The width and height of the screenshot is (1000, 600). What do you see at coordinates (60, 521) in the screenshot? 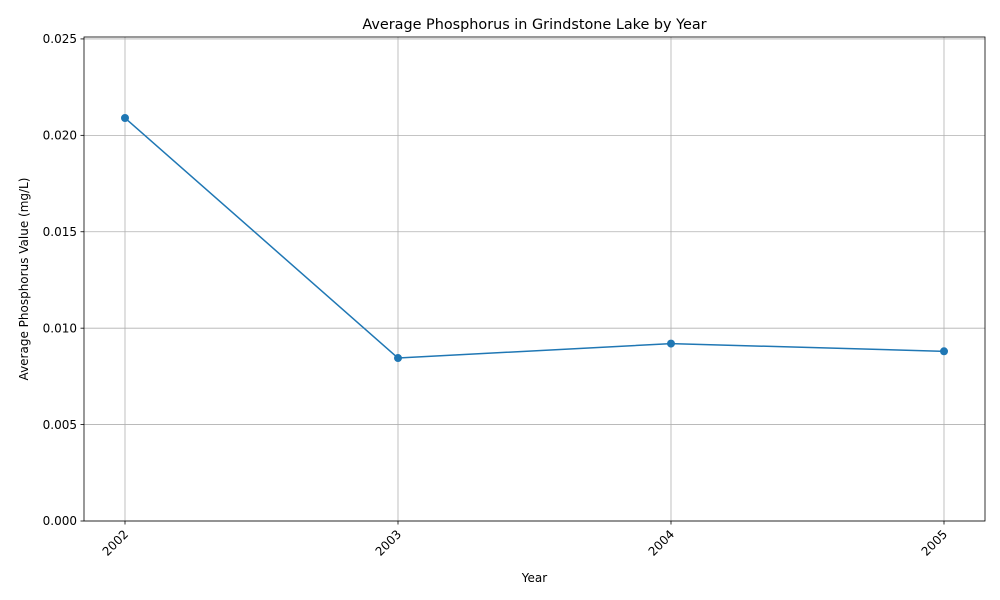
I see `y-tick-label: 0.000` at bounding box center [60, 521].